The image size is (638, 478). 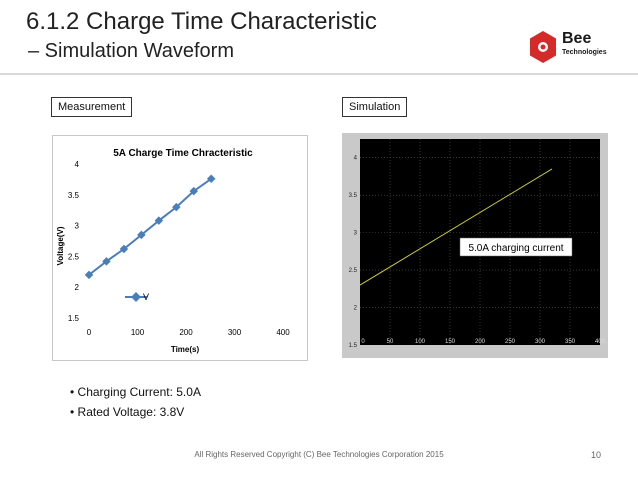 I want to click on logo-sub: Technologies, so click(x=584, y=52).